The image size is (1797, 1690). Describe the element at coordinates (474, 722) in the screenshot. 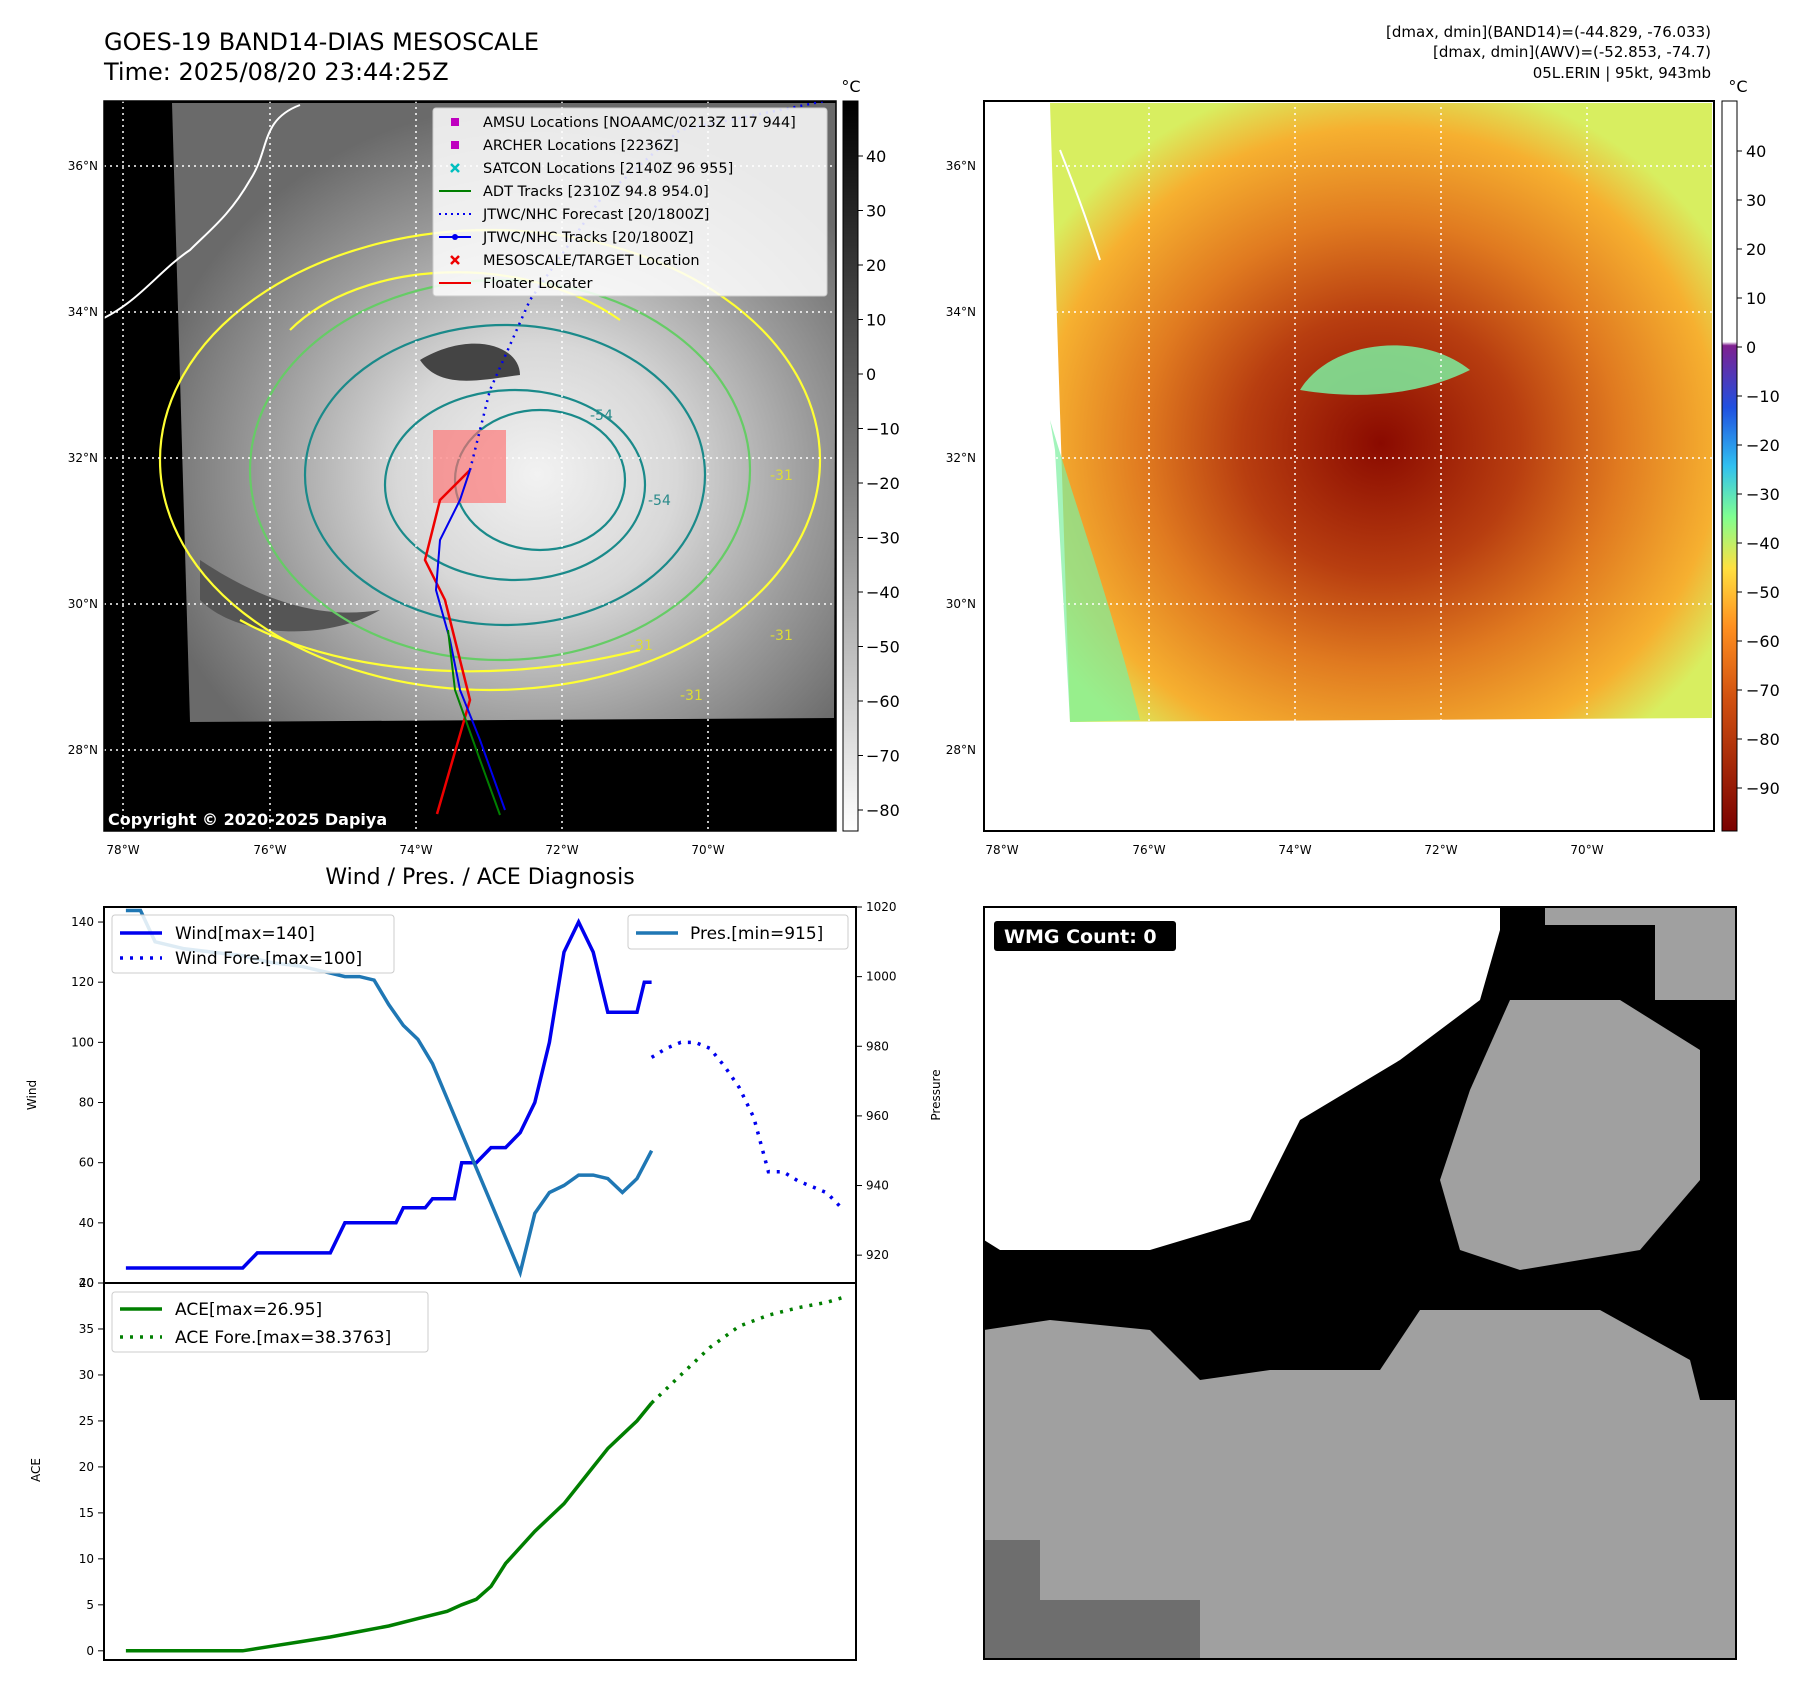

I see `adt-track` at that location.